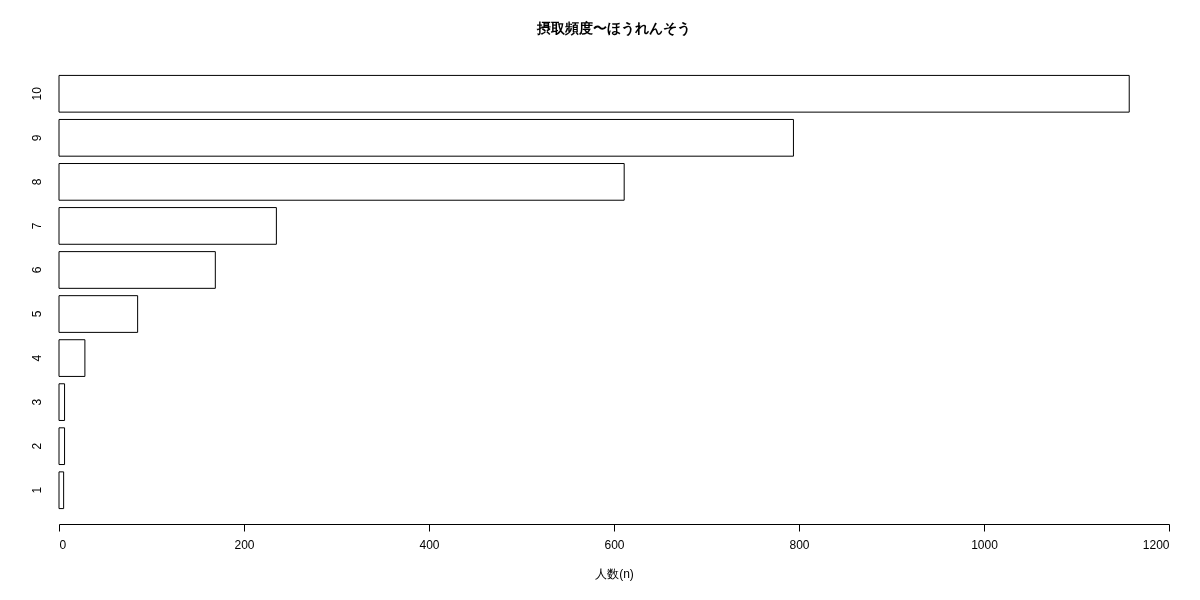  What do you see at coordinates (244, 544) in the screenshot?
I see `x-tick-label: 200` at bounding box center [244, 544].